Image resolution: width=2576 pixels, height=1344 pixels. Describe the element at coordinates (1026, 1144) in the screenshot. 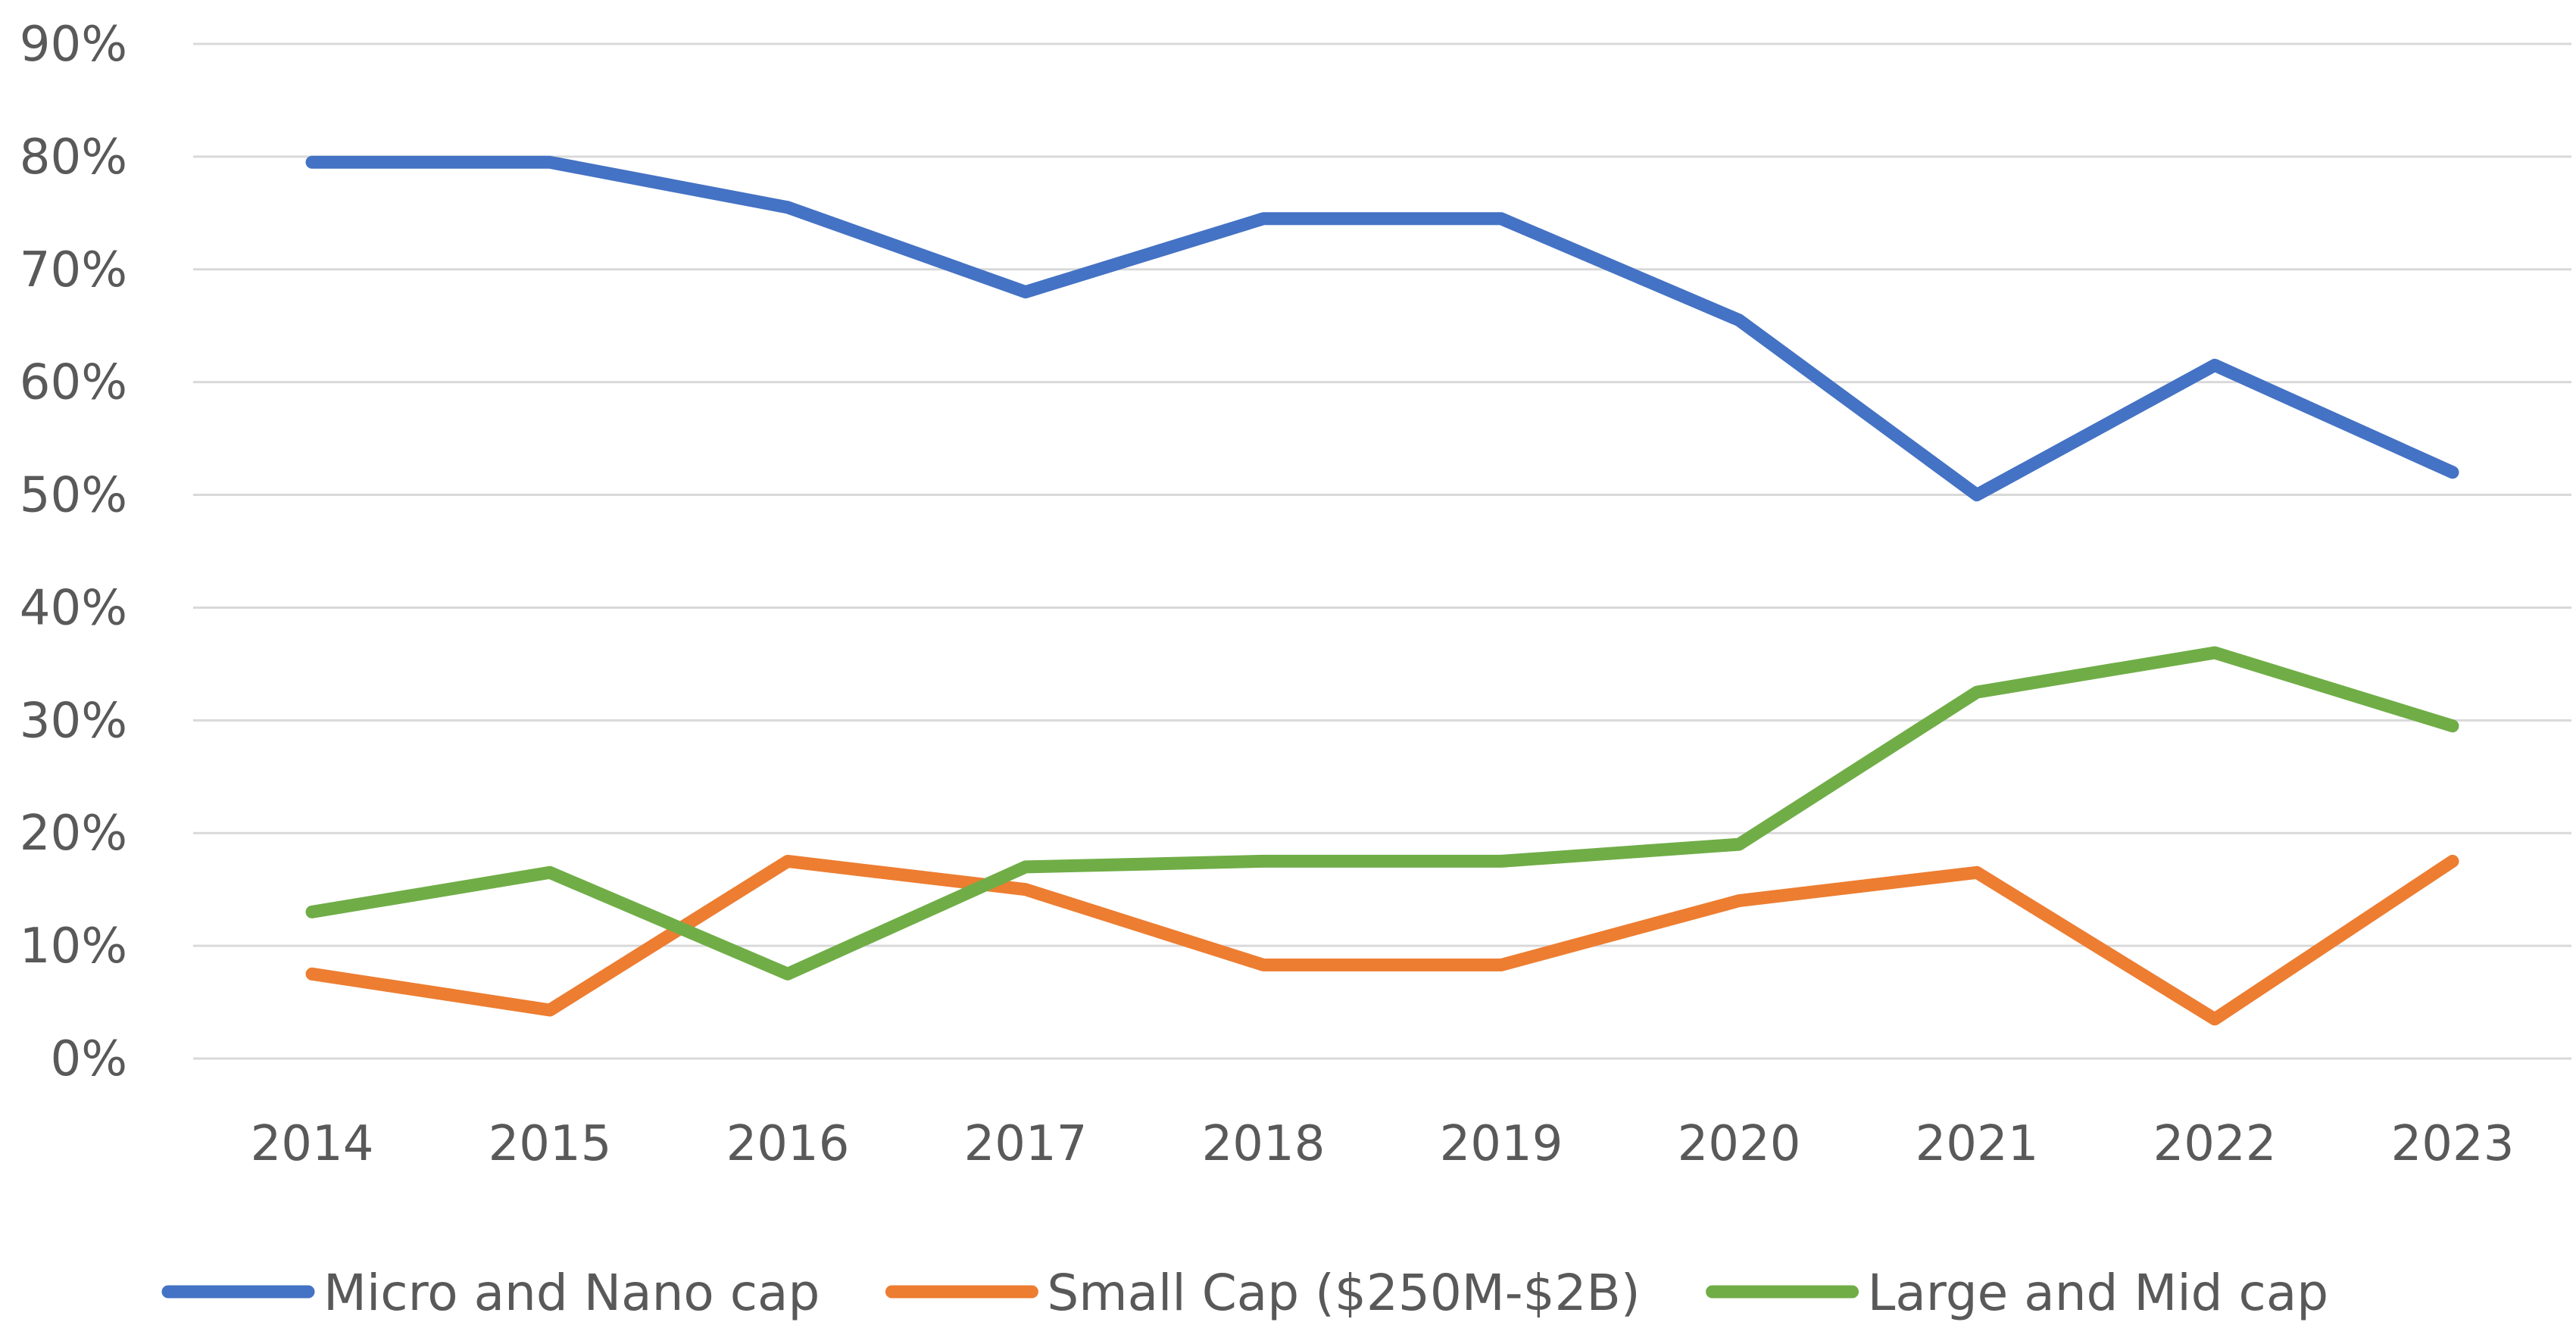

I see `x-tick-label: 2017` at that location.